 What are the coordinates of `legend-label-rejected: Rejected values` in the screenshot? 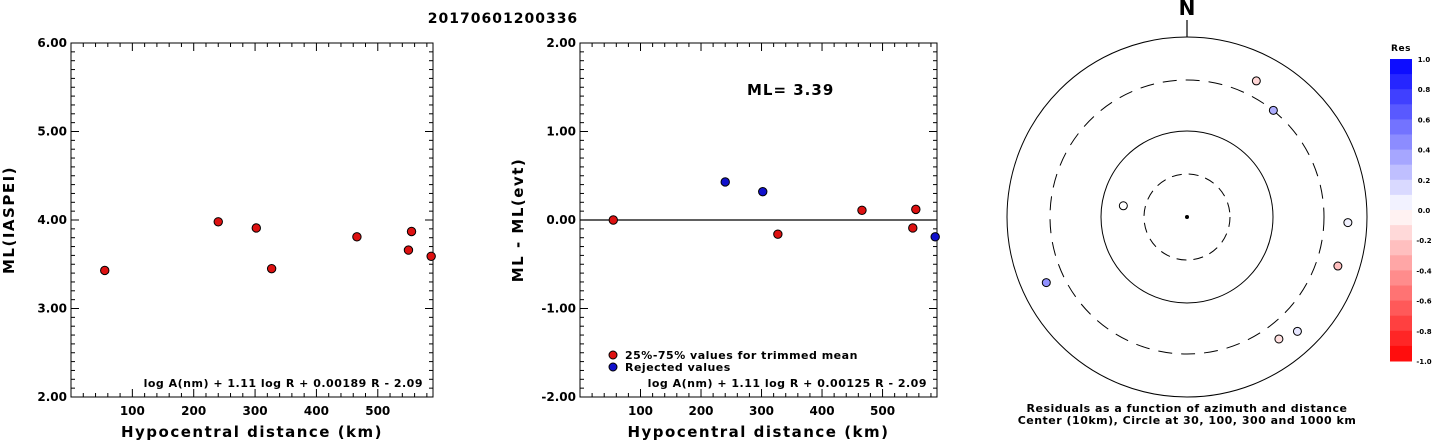 It's located at (678, 367).